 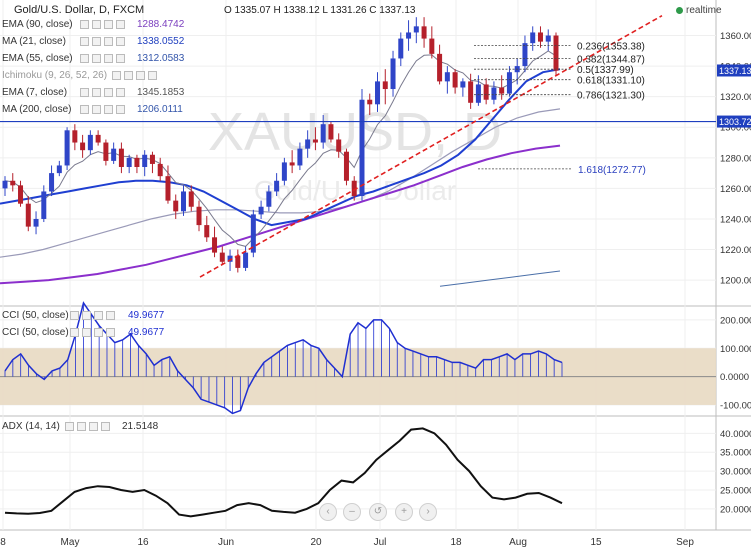 What do you see at coordinates (735, 405) in the screenshot?
I see `cci-tick-label: -100.000` at bounding box center [735, 405].